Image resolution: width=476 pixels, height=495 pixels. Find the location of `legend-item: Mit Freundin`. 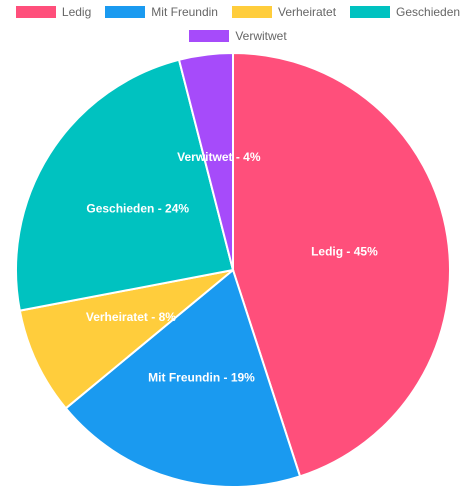

legend-item: Mit Freundin is located at coordinates (161, 12).